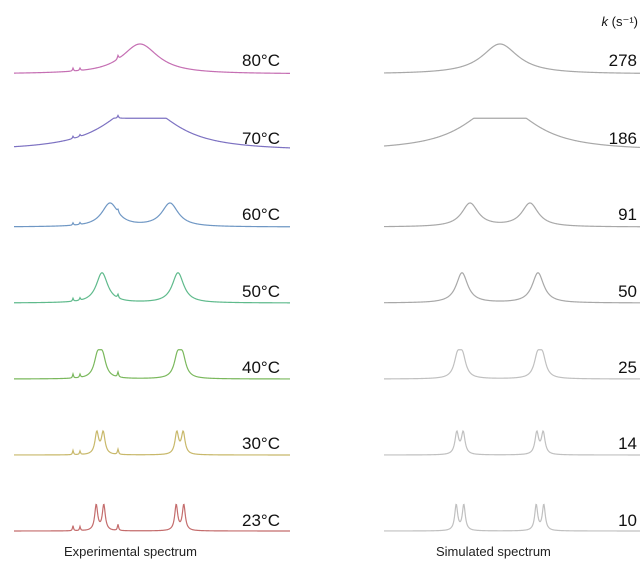 This screenshot has height=562, width=643. Describe the element at coordinates (624, 21) in the screenshot. I see `k-unit: (s⁻¹)` at that location.